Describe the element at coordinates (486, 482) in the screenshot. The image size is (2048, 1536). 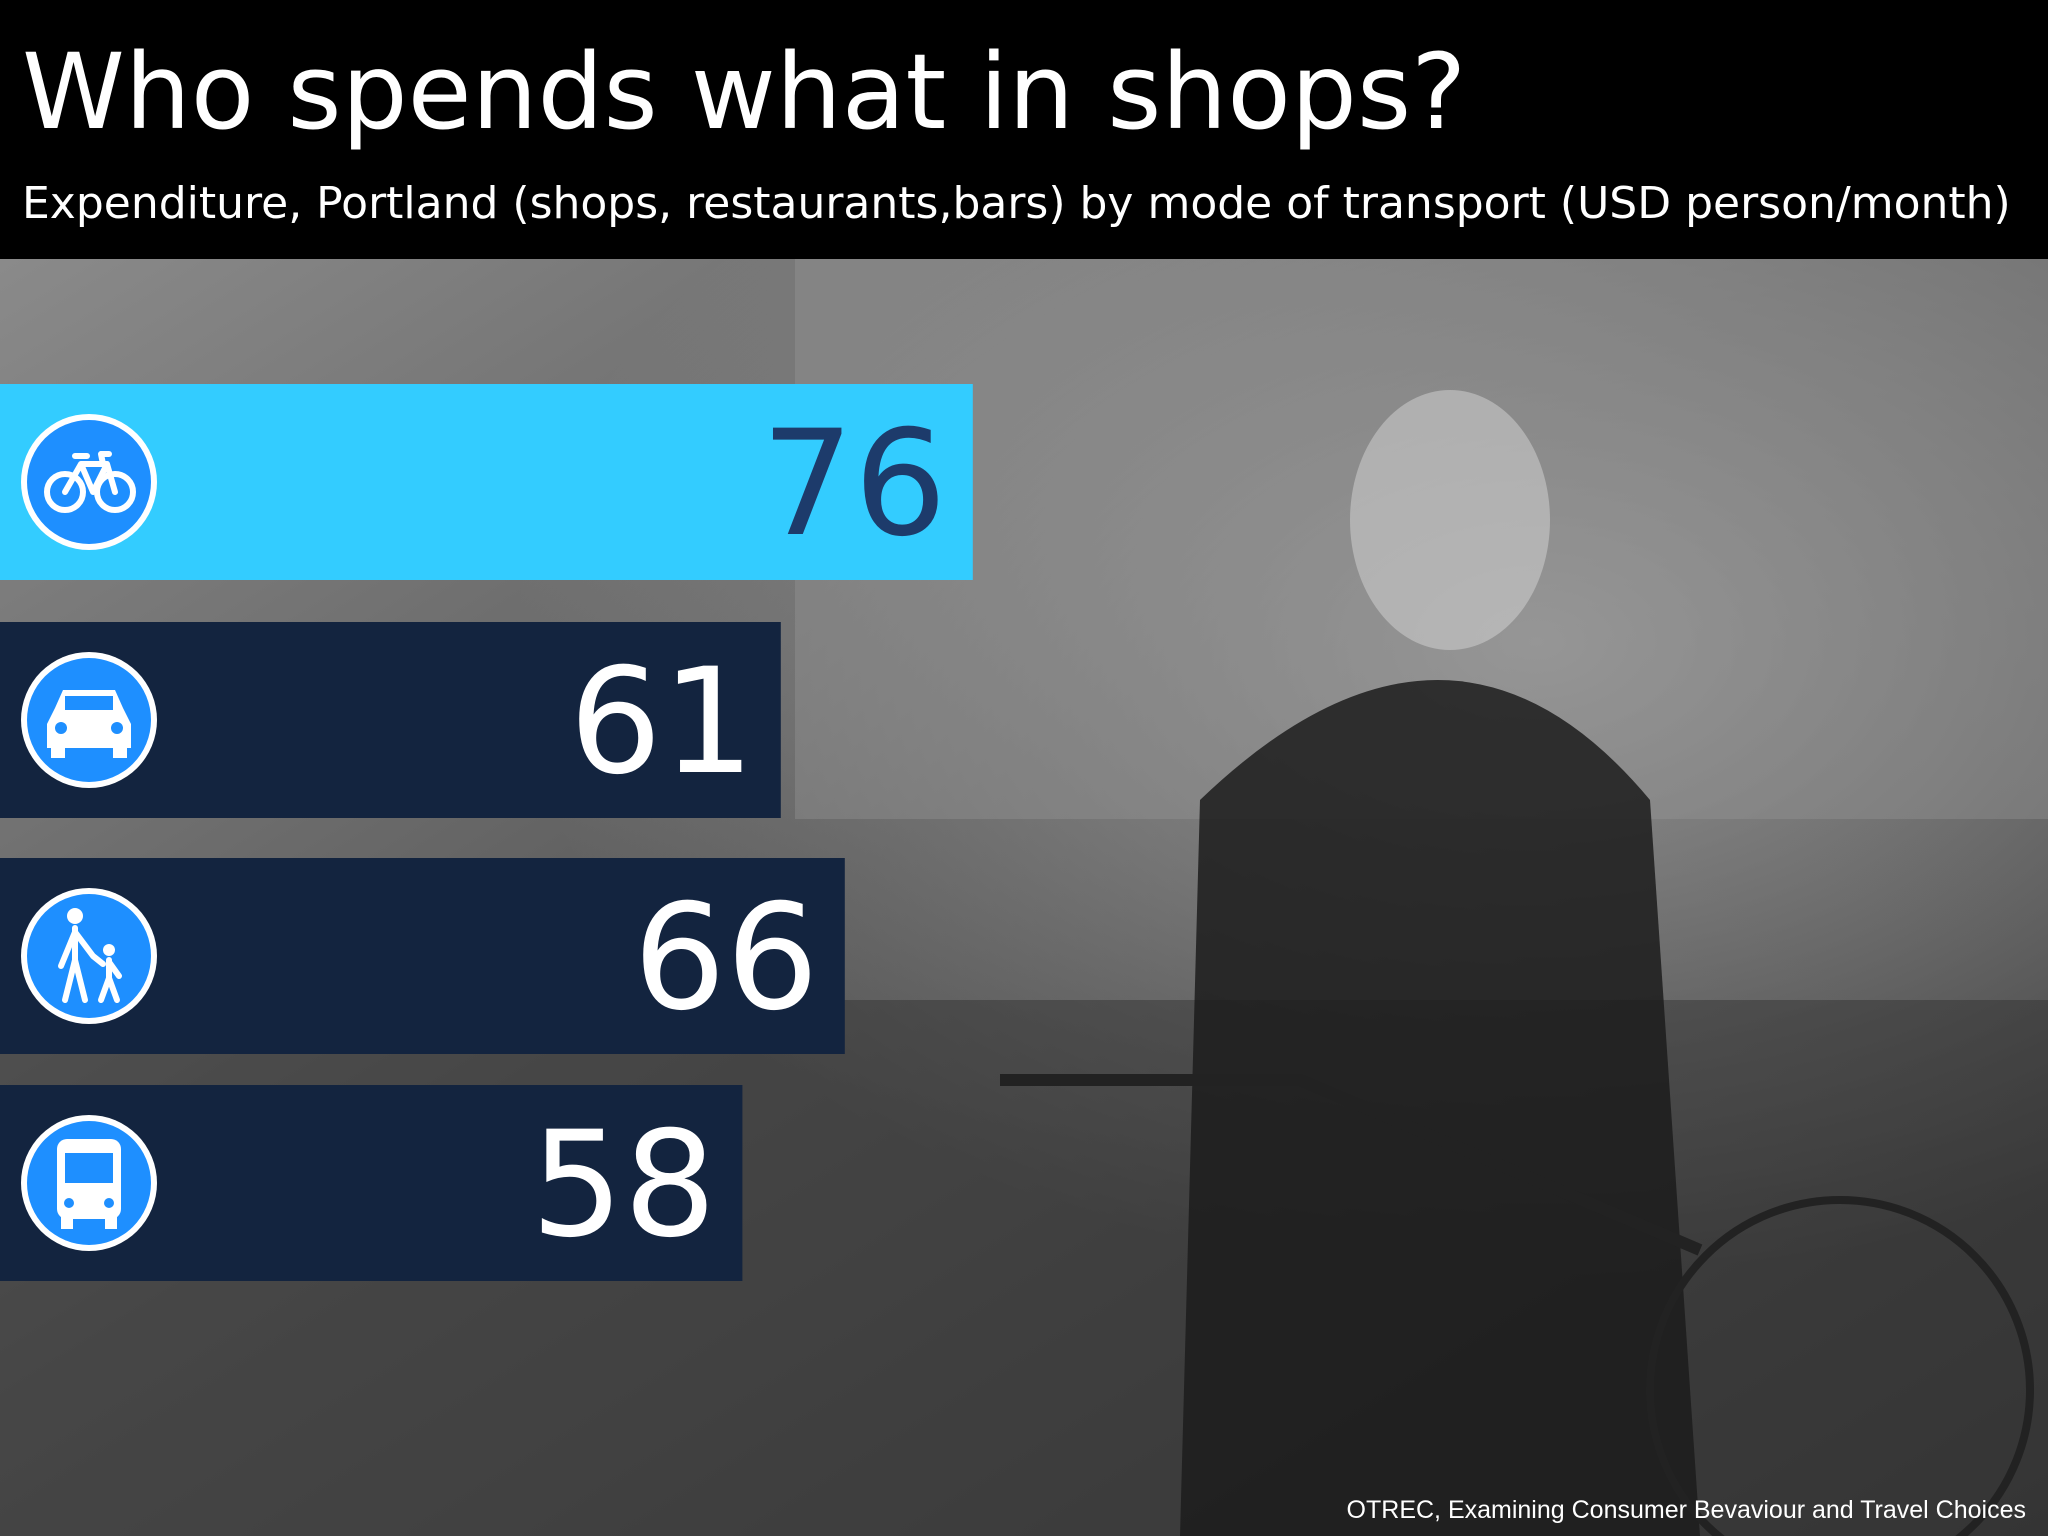
I see `bar` at that location.